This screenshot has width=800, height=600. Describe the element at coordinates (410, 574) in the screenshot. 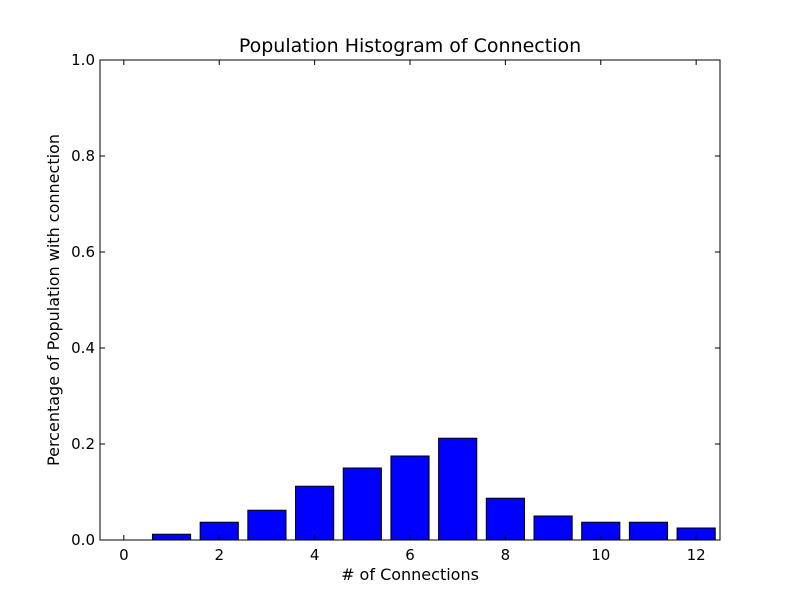

I see `x-axis-label: # of Connections` at that location.